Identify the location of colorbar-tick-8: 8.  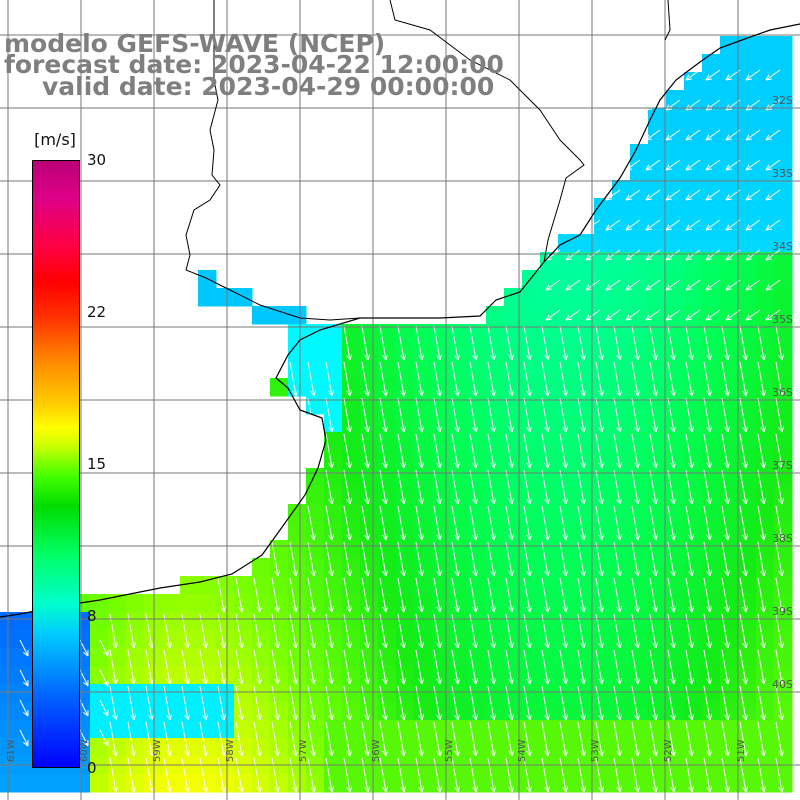
(92, 616).